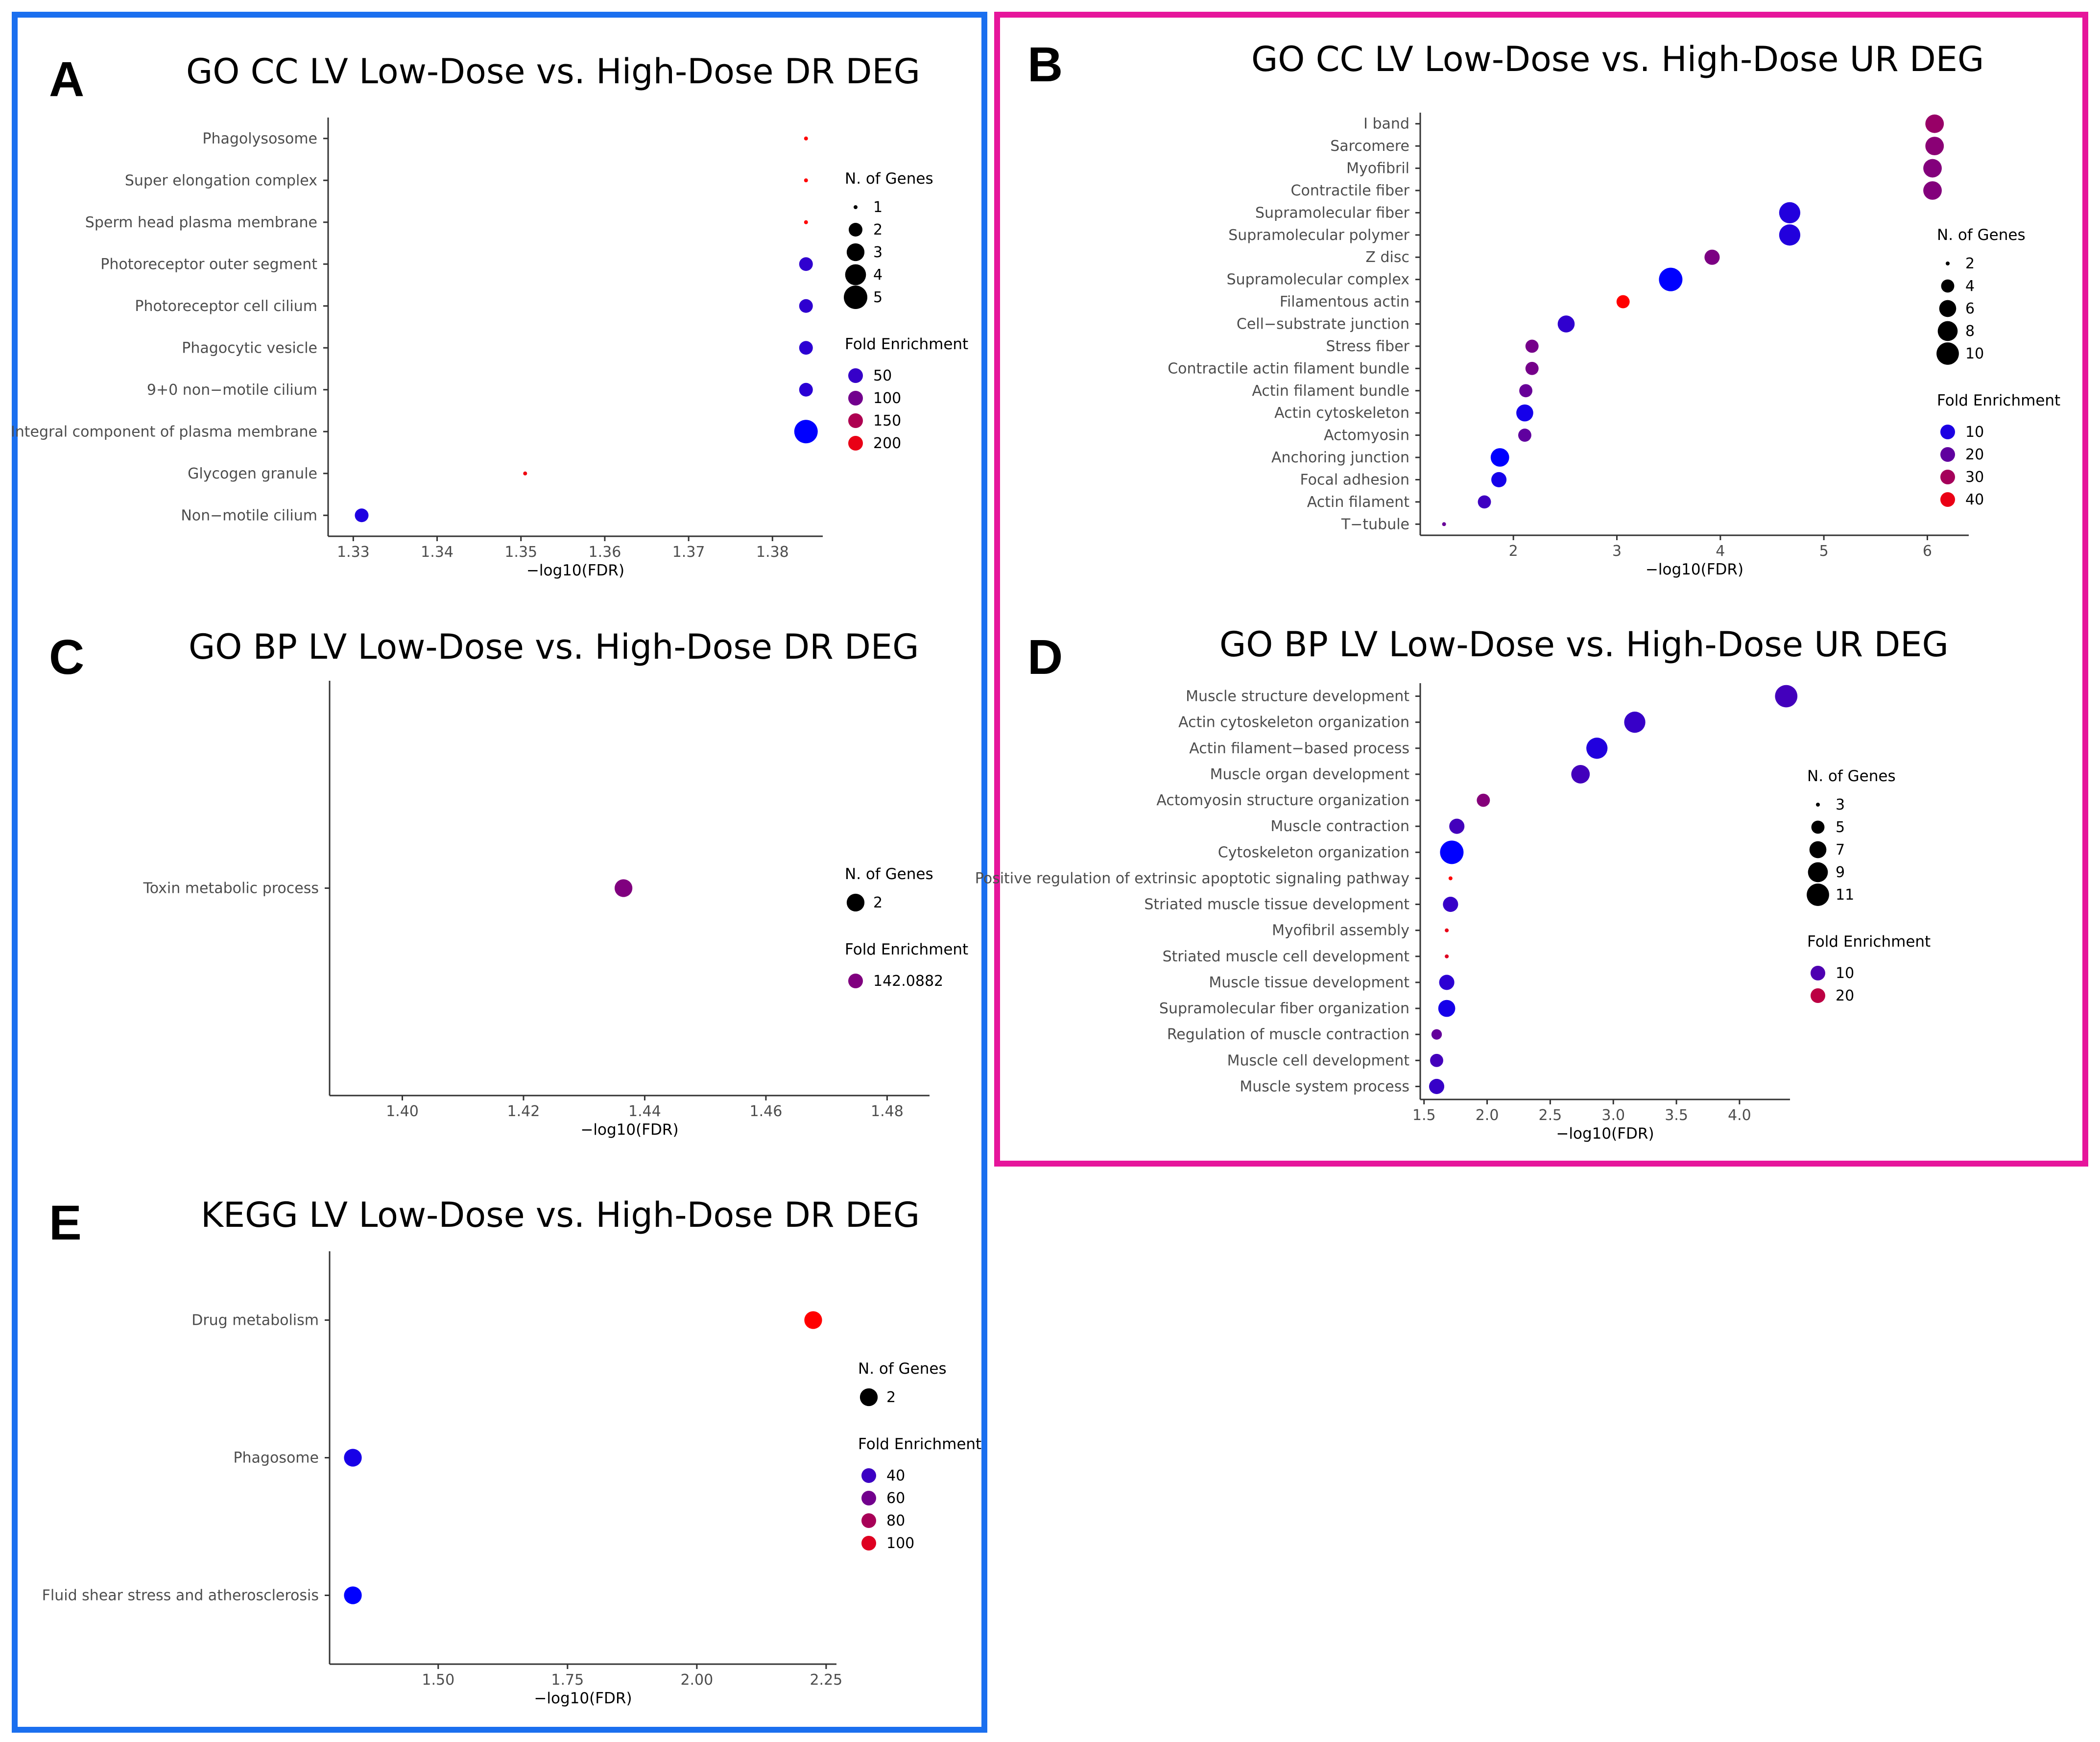 The width and height of the screenshot is (2100, 1742). Describe the element at coordinates (772, 552) in the screenshot. I see `x-tick-label: 1.38` at that location.